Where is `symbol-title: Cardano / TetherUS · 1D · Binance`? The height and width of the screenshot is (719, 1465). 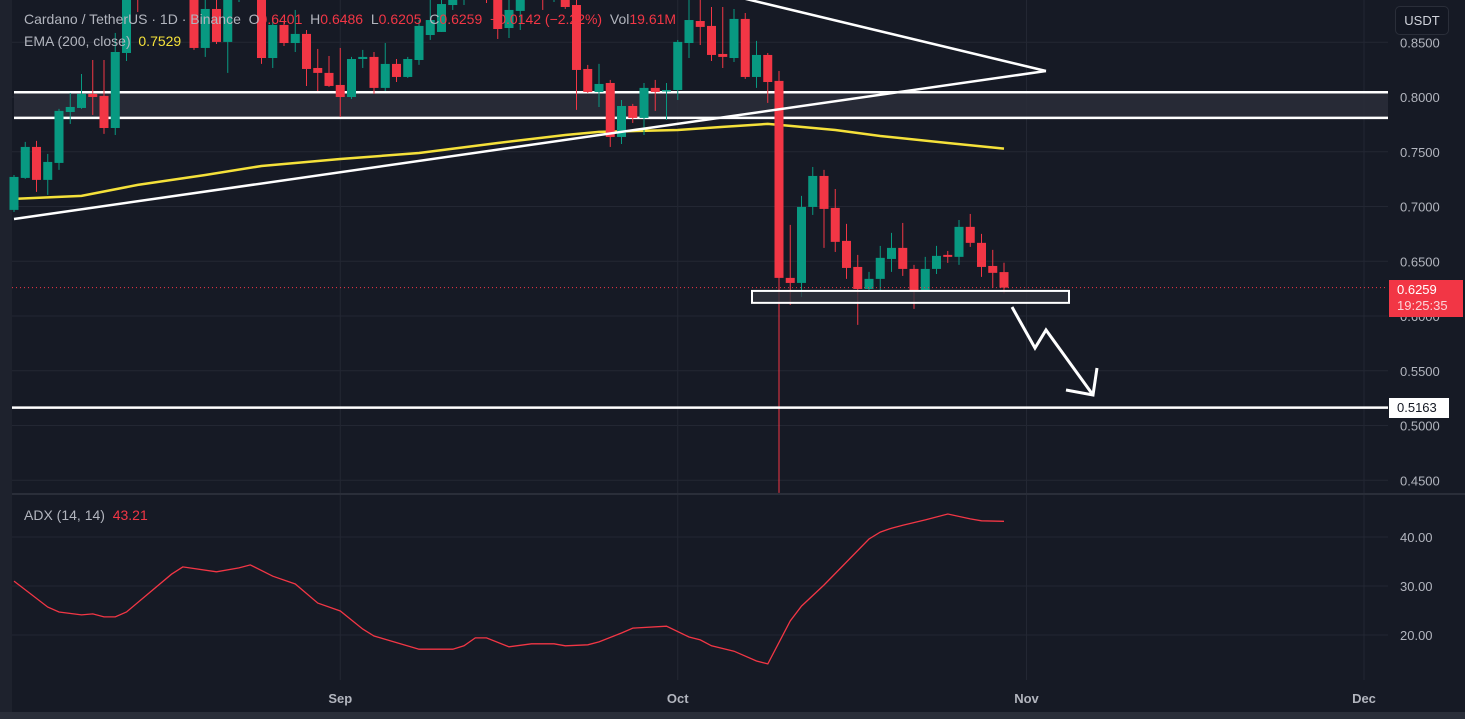 symbol-title: Cardano / TetherUS · 1D · Binance is located at coordinates (132, 19).